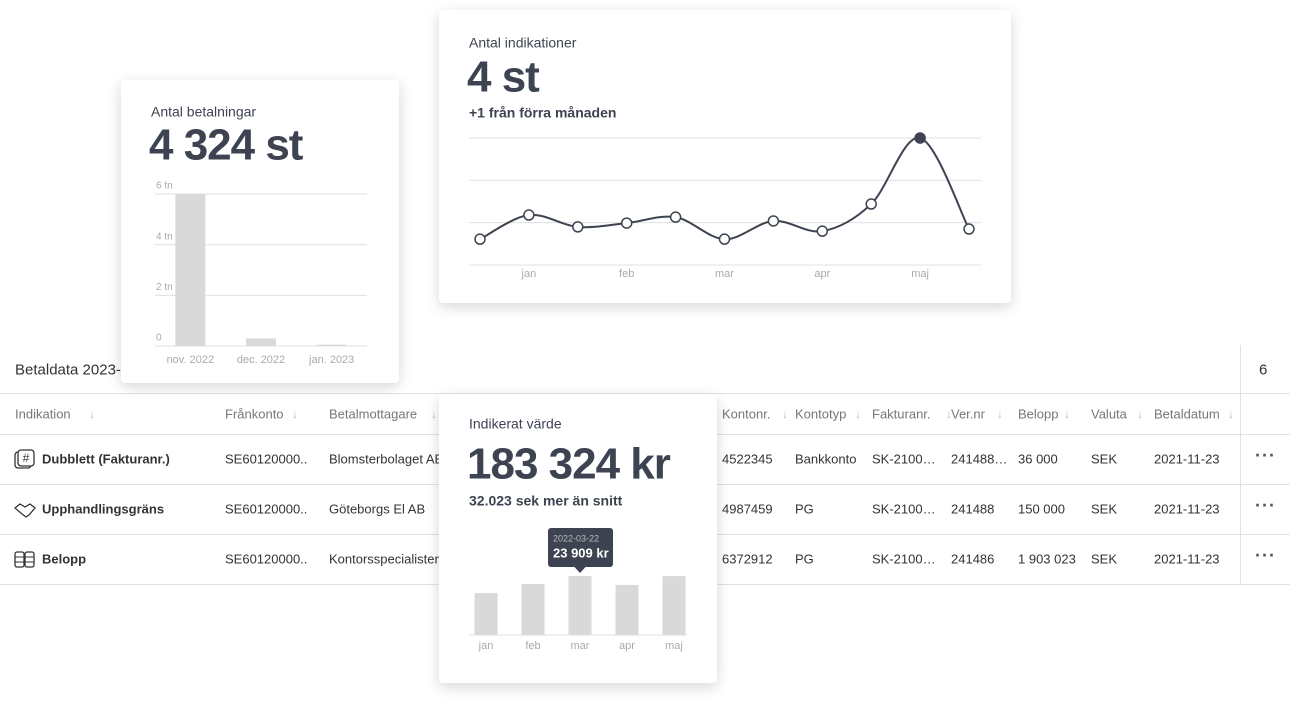  Describe the element at coordinates (804, 509) in the screenshot. I see `table-cell: PG` at that location.